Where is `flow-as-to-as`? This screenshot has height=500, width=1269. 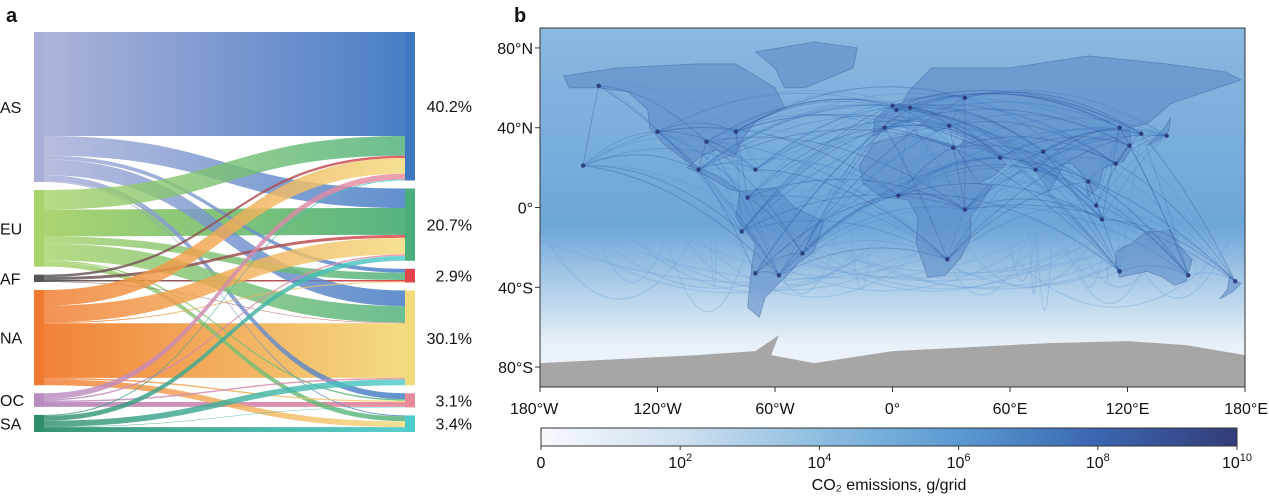 flow-as-to-as is located at coordinates (224, 84).